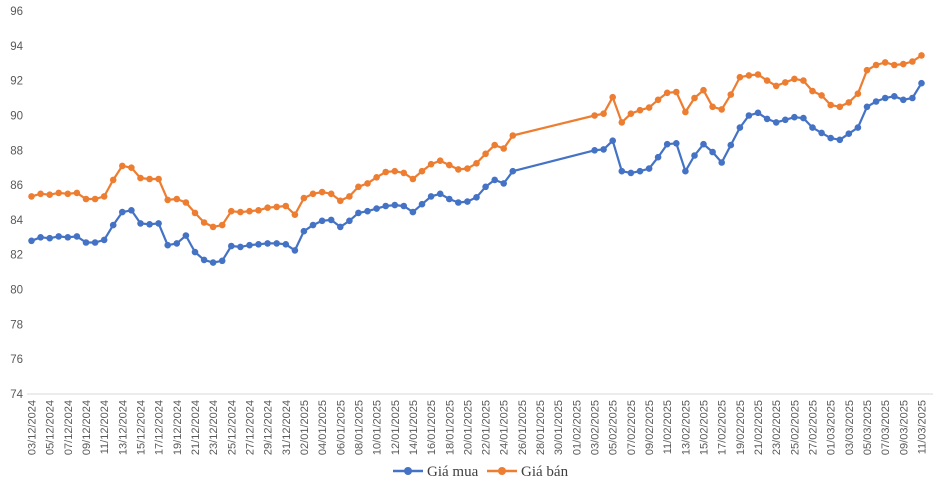  What do you see at coordinates (596, 427) in the screenshot?
I see `x-axis-tick-label: 03/02/2025` at bounding box center [596, 427].